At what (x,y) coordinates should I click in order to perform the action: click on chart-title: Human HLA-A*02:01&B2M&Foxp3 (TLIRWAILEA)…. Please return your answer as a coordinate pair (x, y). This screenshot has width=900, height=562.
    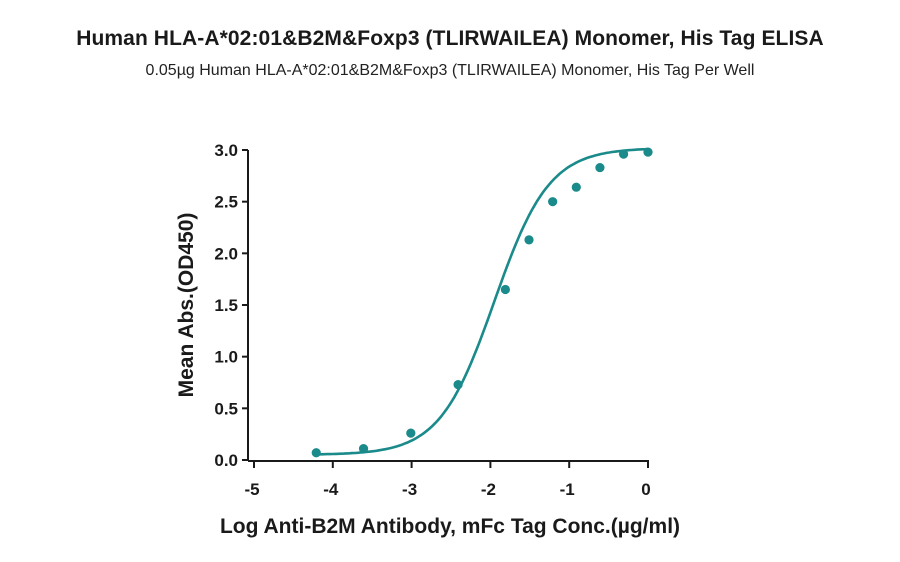
    Looking at the image, I should click on (450, 38).